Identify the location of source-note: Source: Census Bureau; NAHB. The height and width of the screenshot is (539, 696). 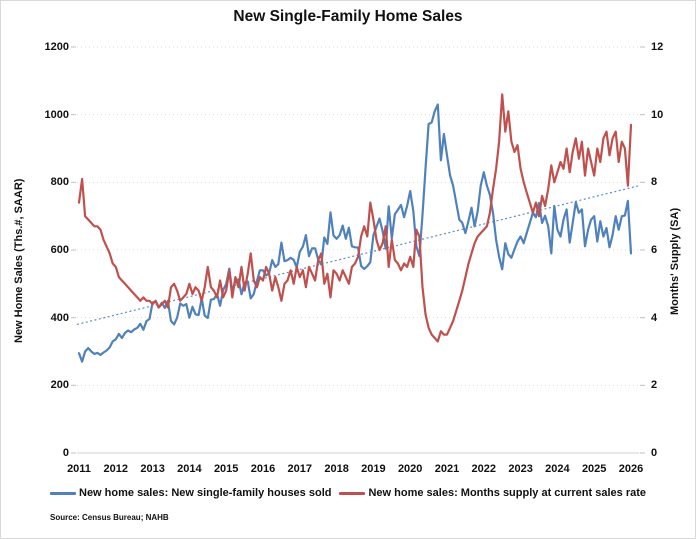
(109, 517).